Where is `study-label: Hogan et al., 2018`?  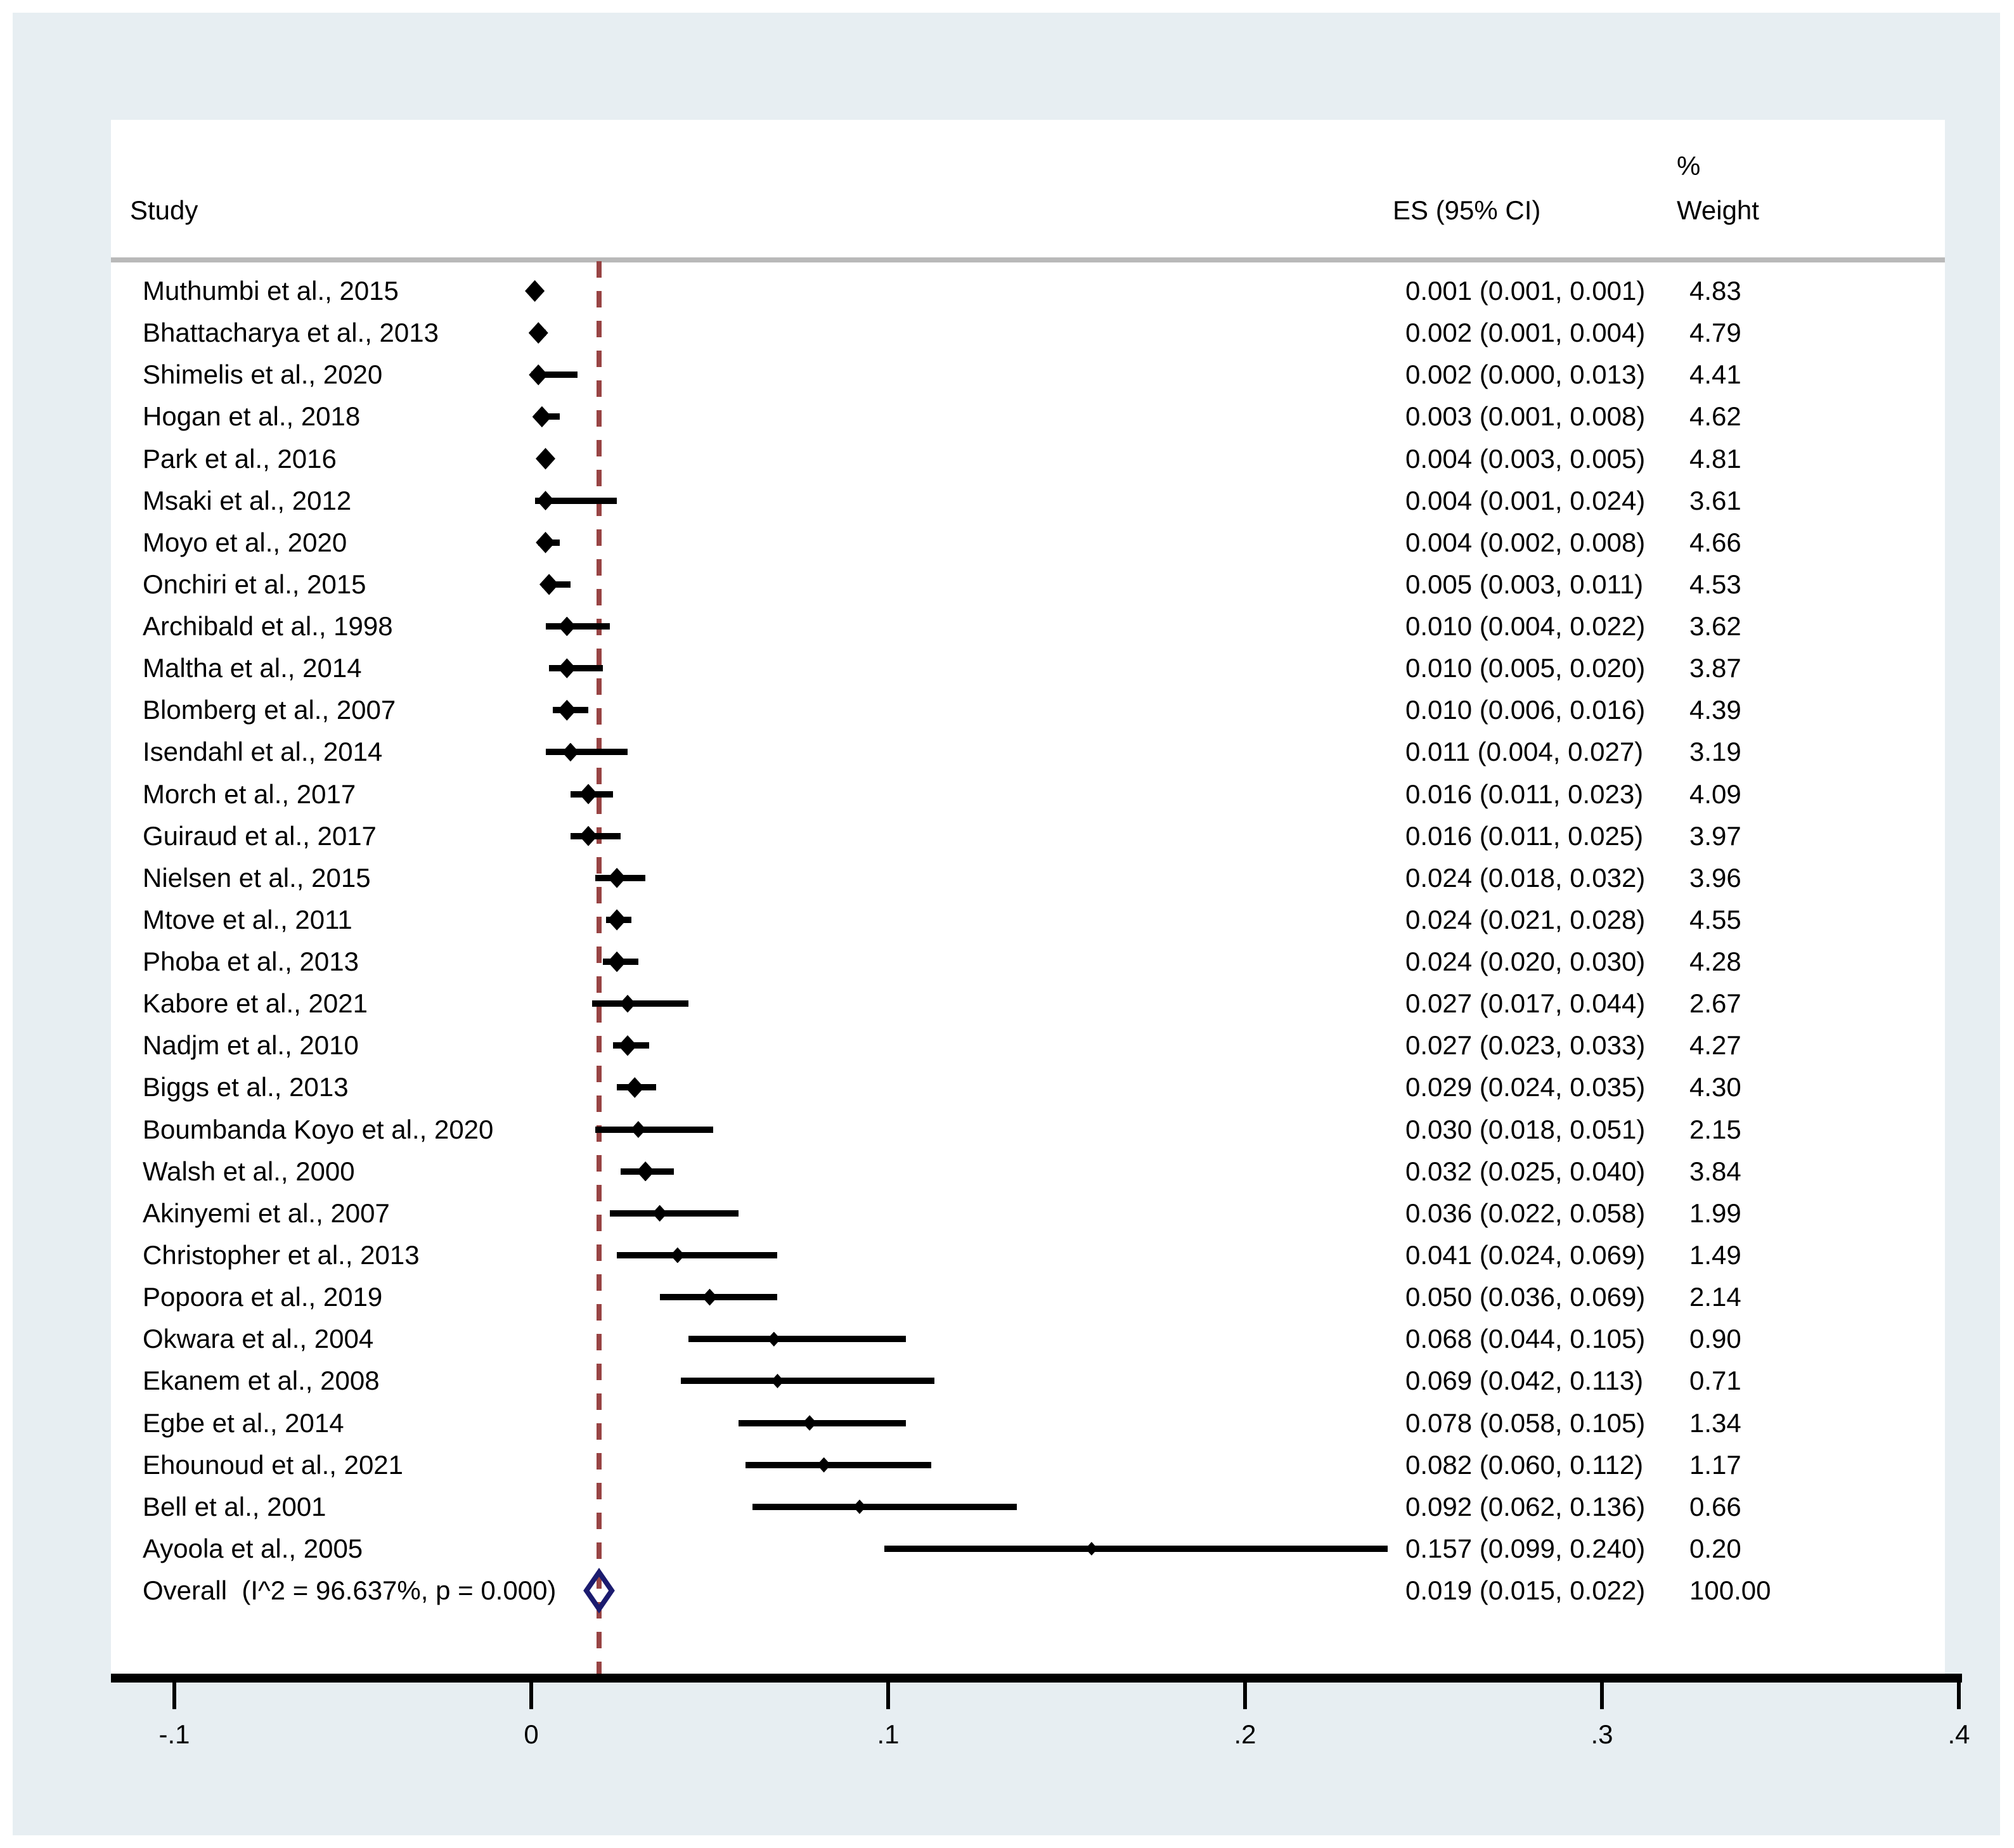
study-label: Hogan et al., 2018 is located at coordinates (252, 416).